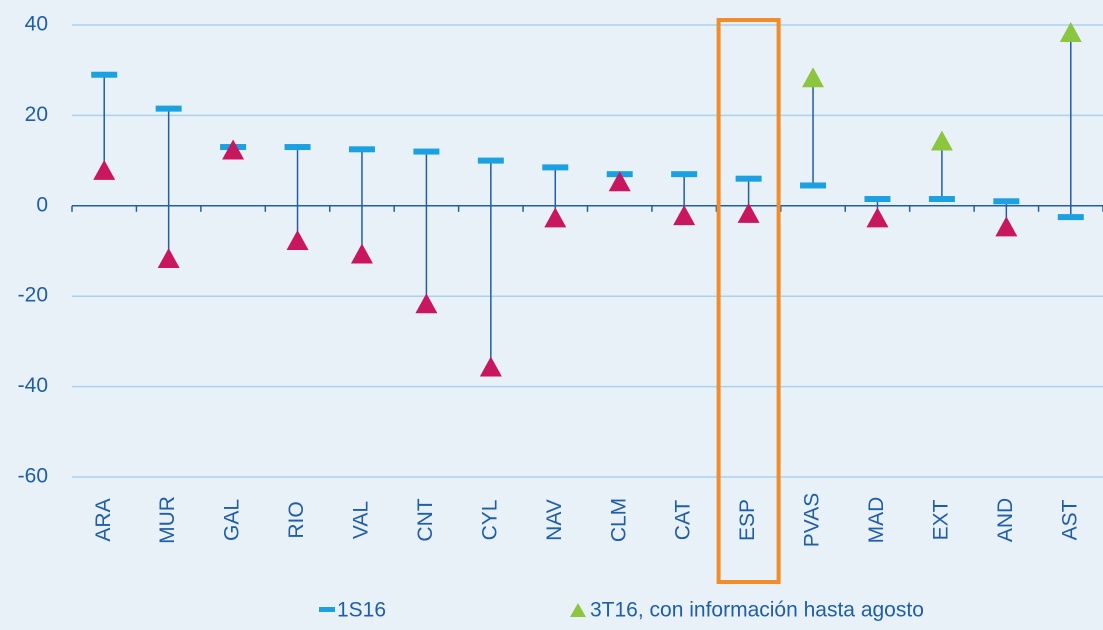 The width and height of the screenshot is (1103, 630). I want to click on y-tick-label: 20, so click(36, 114).